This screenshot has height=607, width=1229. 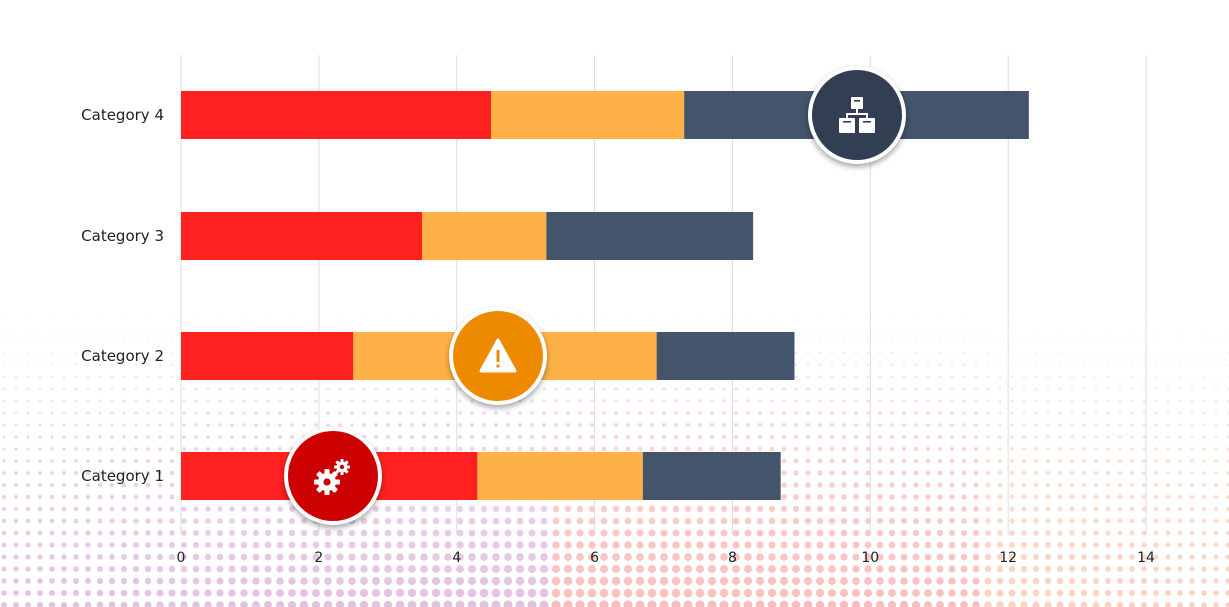 I want to click on bar-segment, so click(x=650, y=236).